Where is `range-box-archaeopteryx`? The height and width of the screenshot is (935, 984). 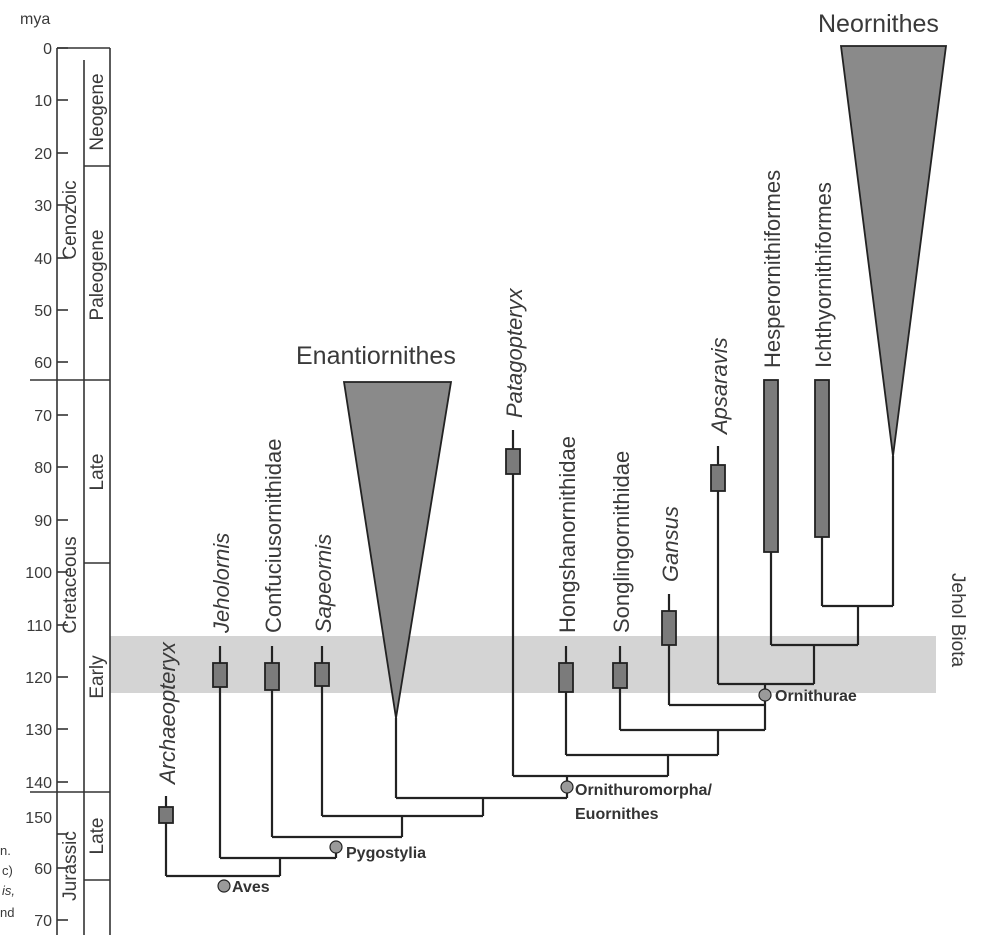 range-box-archaeopteryx is located at coordinates (166, 815).